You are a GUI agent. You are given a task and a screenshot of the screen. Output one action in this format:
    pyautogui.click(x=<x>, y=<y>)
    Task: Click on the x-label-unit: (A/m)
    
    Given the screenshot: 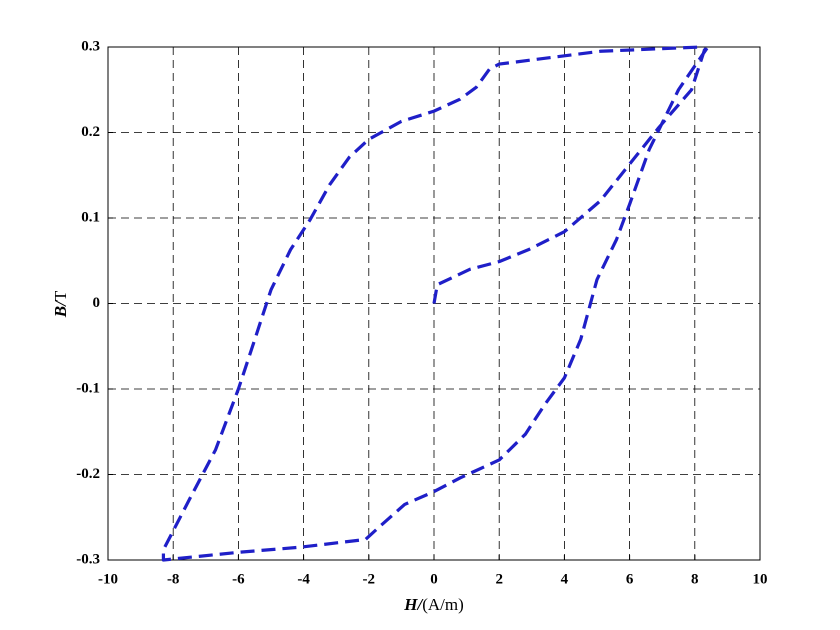 What is the action you would take?
    pyautogui.click(x=443, y=604)
    